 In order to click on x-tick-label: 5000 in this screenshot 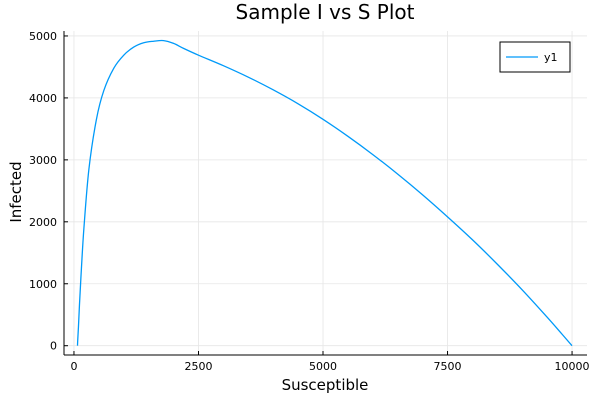, I will do `click(323, 366)`.